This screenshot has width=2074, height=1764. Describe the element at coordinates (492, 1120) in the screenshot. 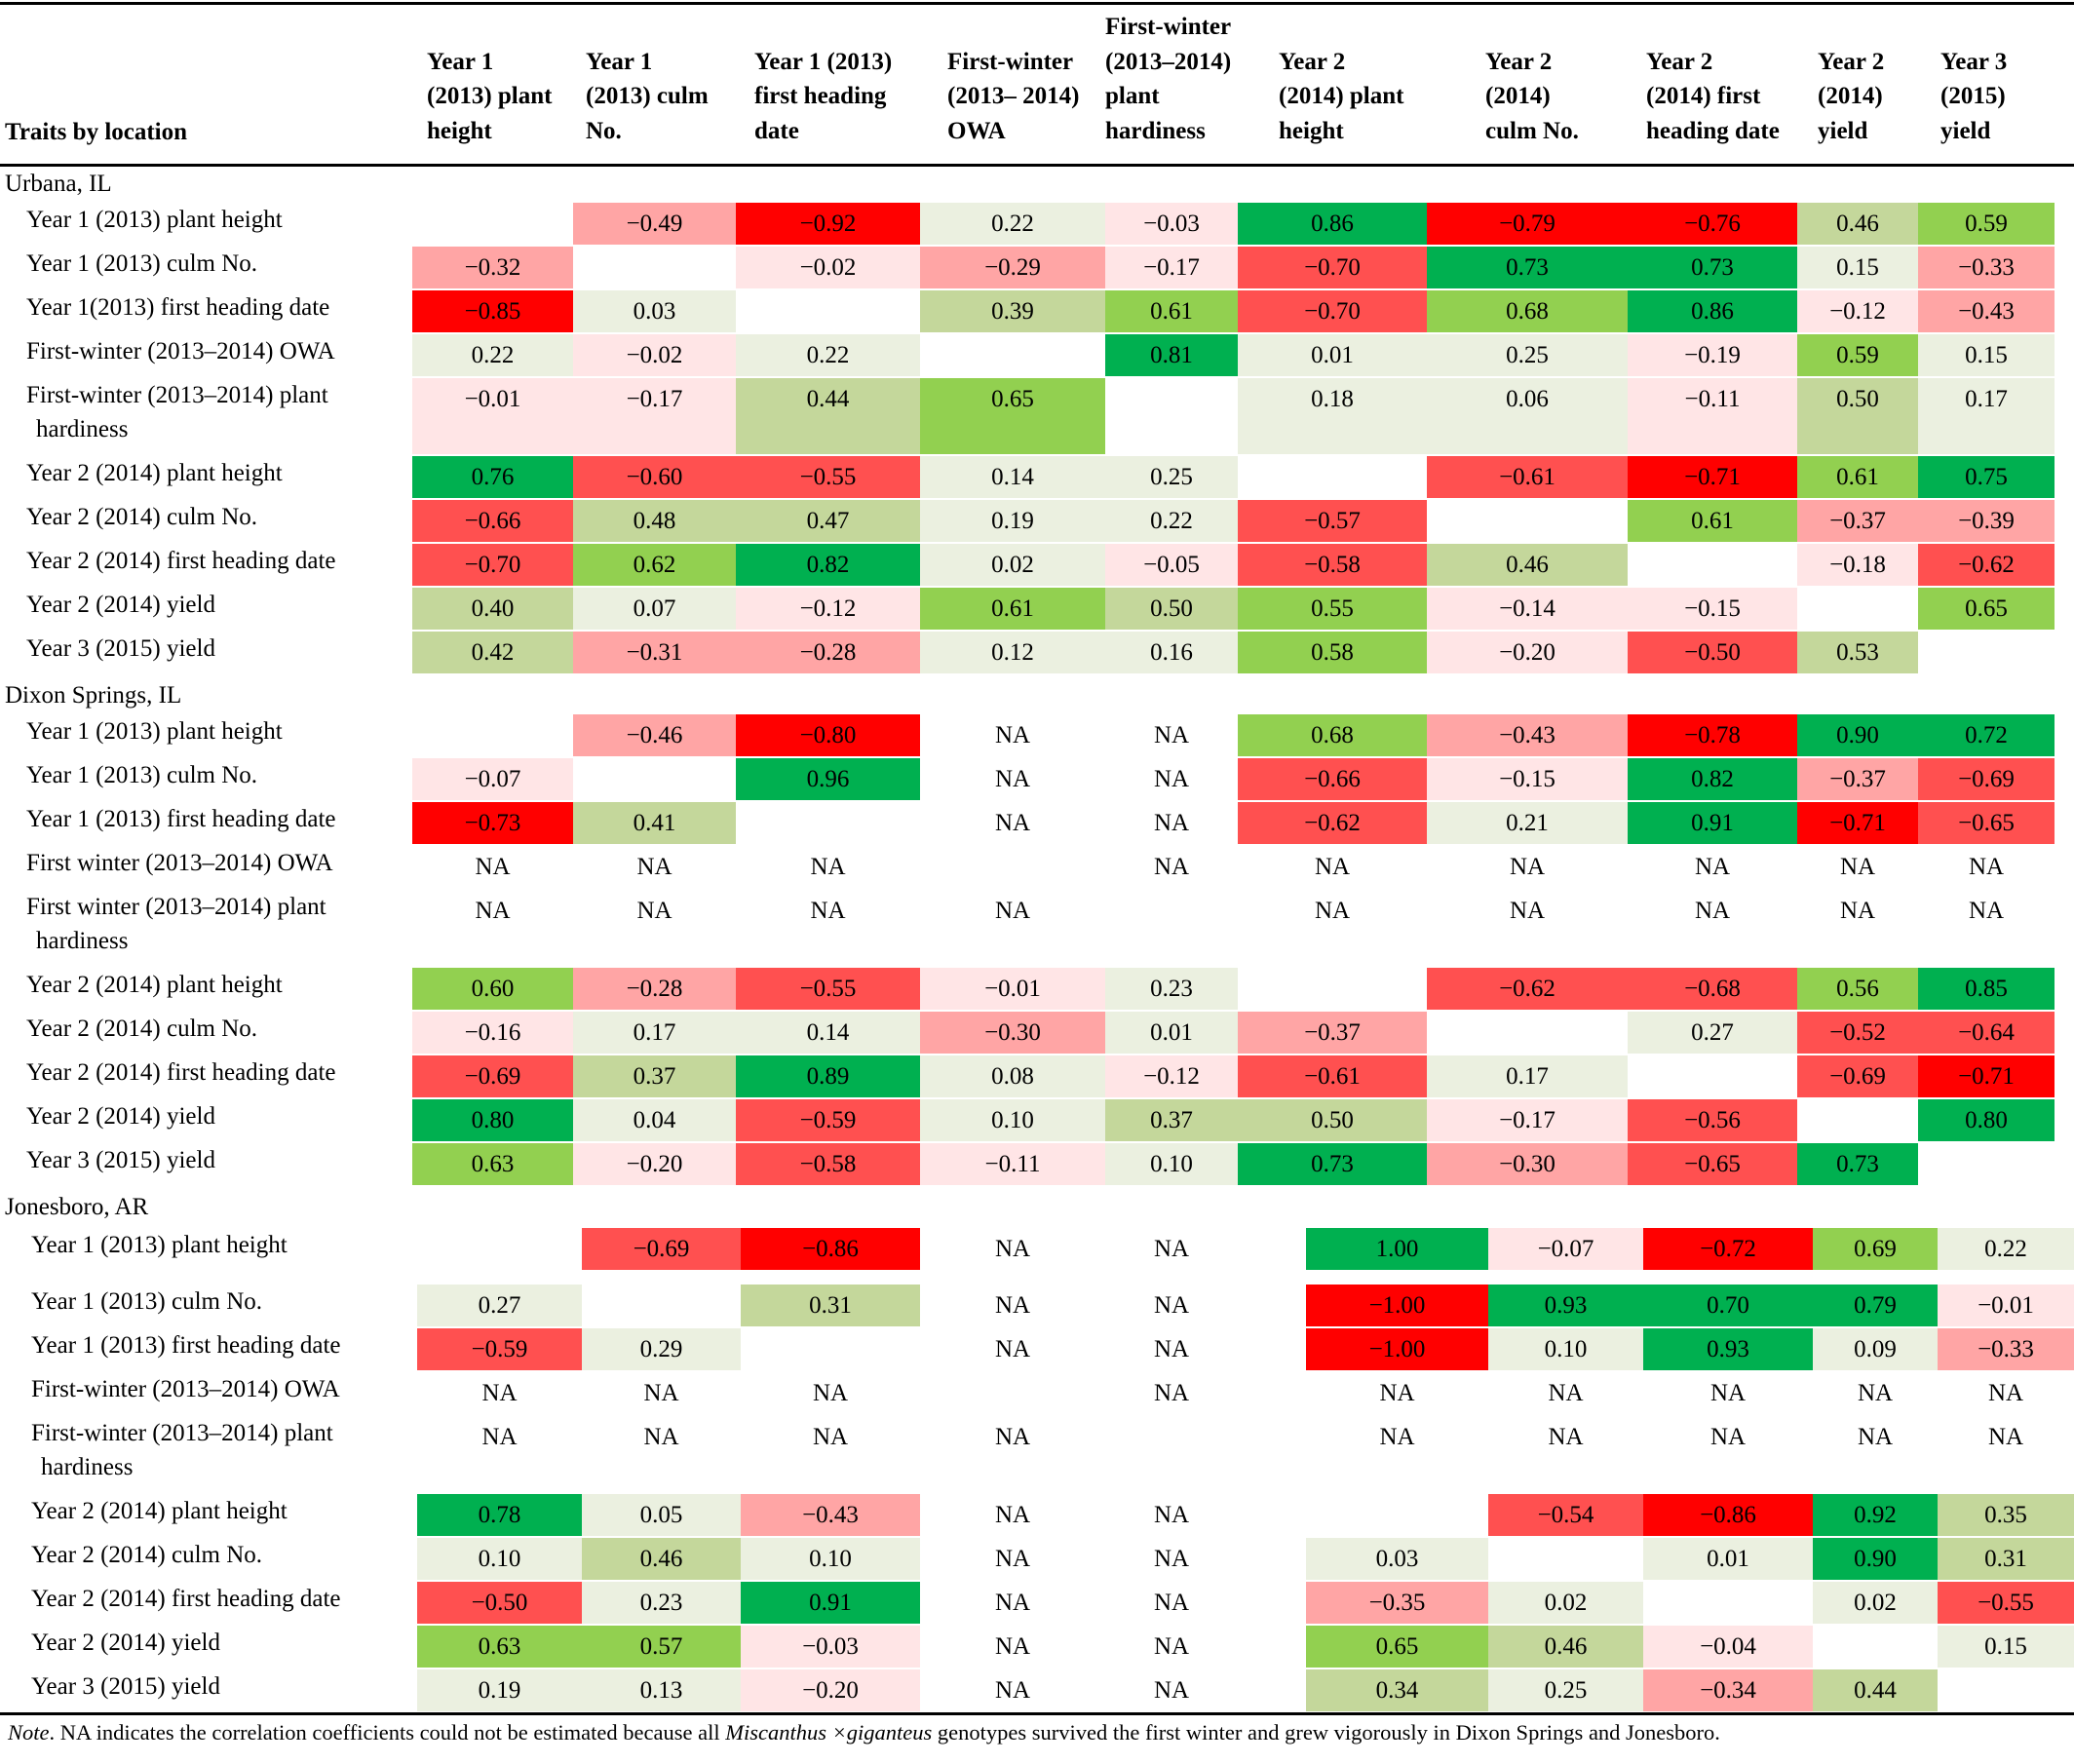

I see `correlation-cell: 0.80` at that location.